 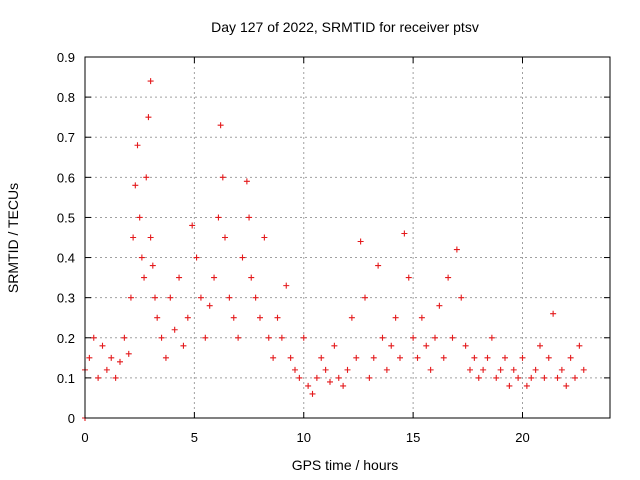 I want to click on y-tick-label: 0.8, so click(x=66, y=97).